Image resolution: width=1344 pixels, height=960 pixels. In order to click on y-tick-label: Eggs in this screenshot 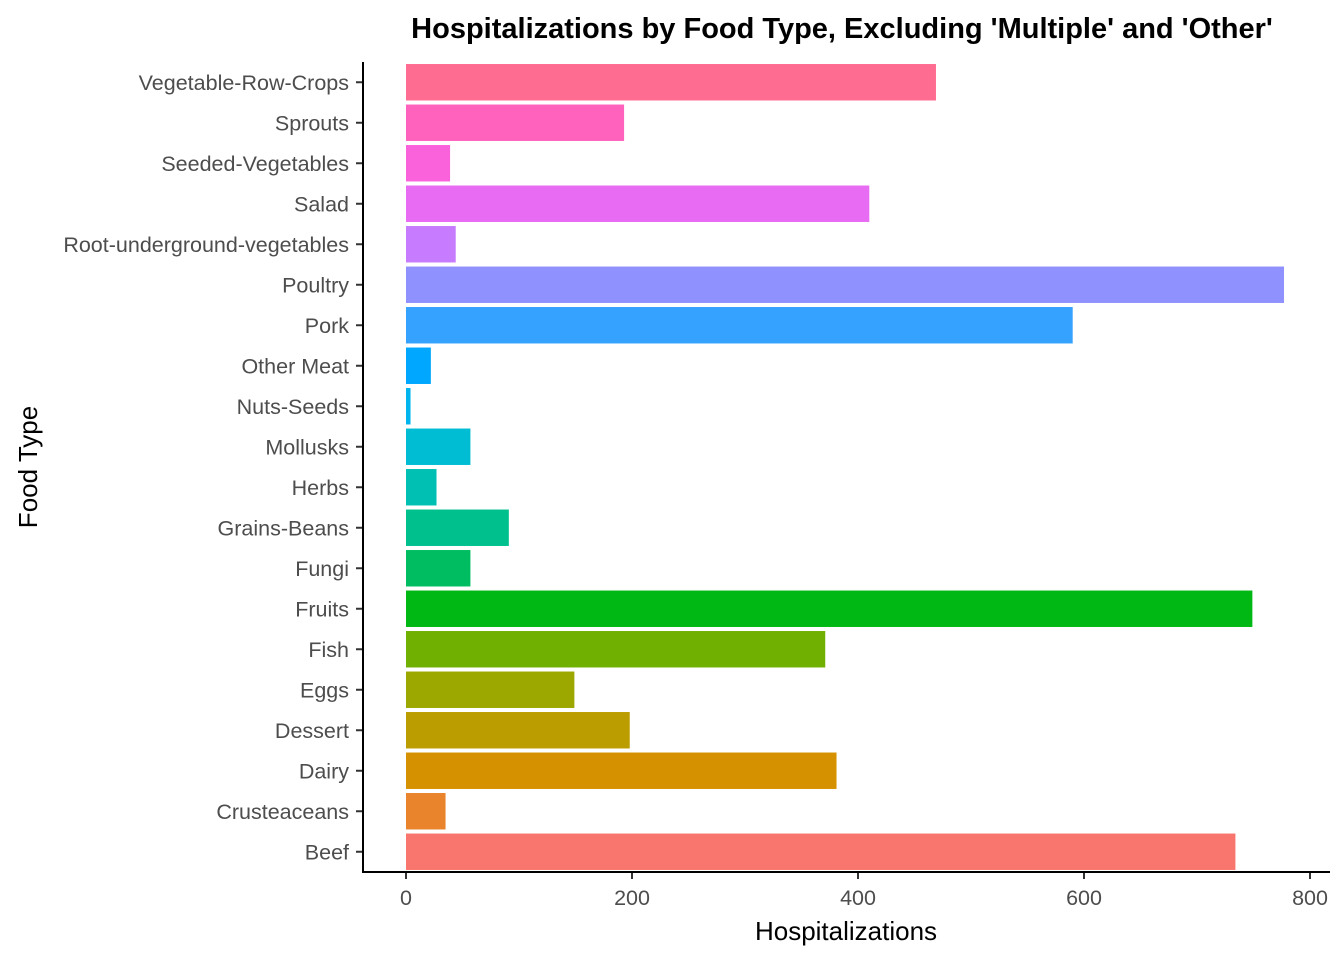, I will do `click(324, 690)`.